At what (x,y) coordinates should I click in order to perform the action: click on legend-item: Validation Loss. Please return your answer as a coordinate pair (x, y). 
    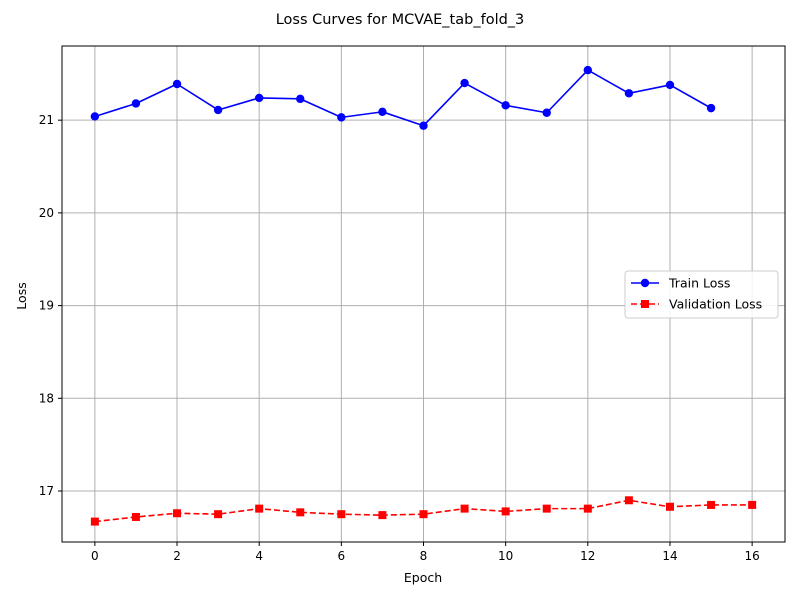
    Looking at the image, I should click on (696, 304).